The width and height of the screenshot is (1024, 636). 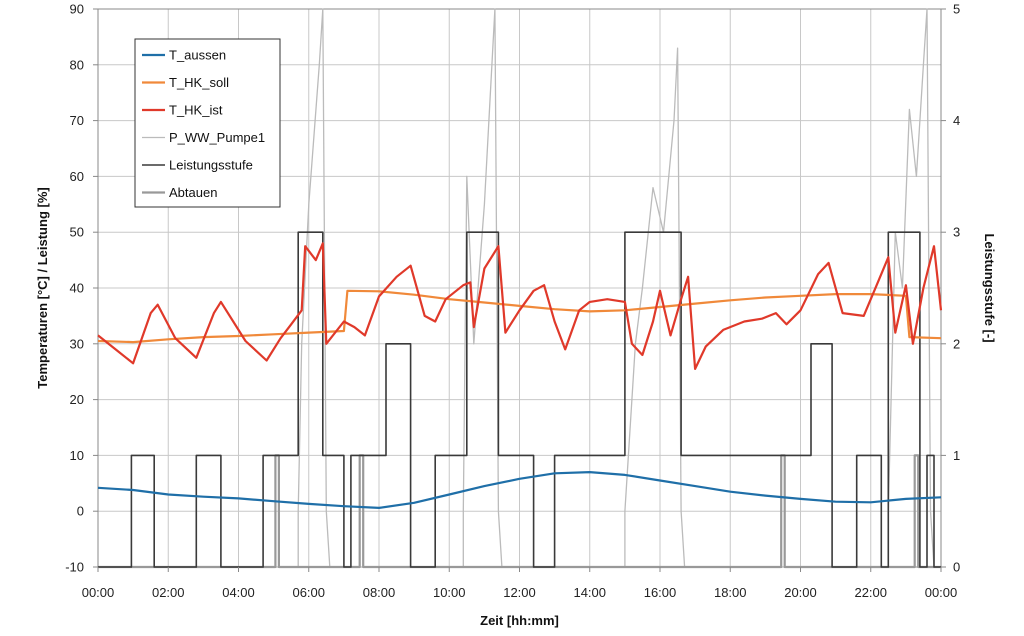 What do you see at coordinates (196, 110) in the screenshot?
I see `legend-label: T_HK_ist` at bounding box center [196, 110].